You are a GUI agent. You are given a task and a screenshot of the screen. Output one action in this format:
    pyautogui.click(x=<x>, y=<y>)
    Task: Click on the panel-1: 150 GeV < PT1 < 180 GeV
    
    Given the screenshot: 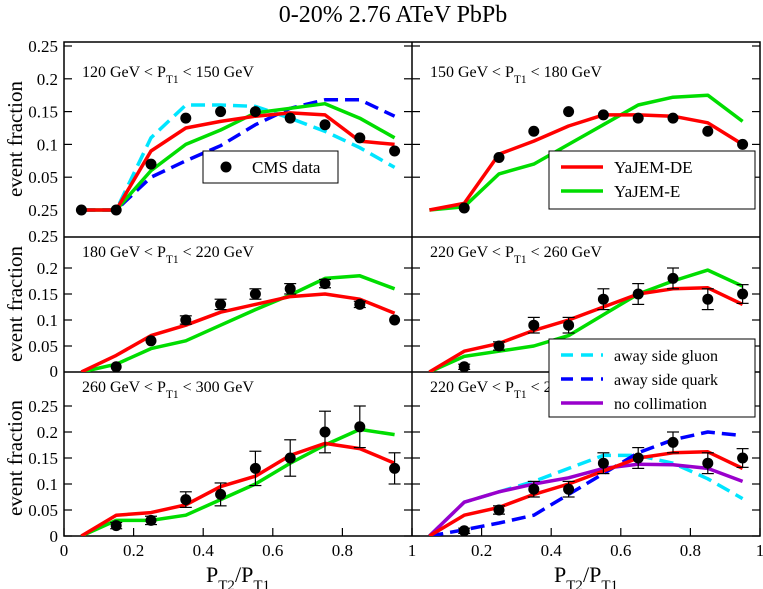 What is the action you would take?
    pyautogui.click(x=589, y=139)
    